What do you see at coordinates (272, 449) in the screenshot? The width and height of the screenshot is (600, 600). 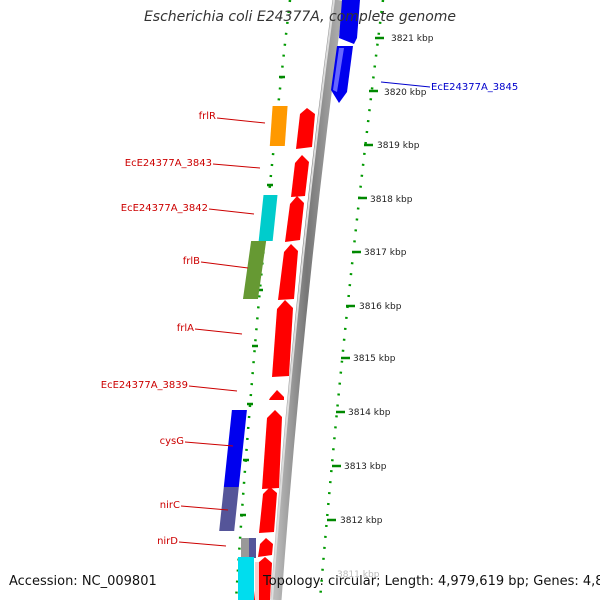 I see `forward-gene-cysG` at bounding box center [272, 449].